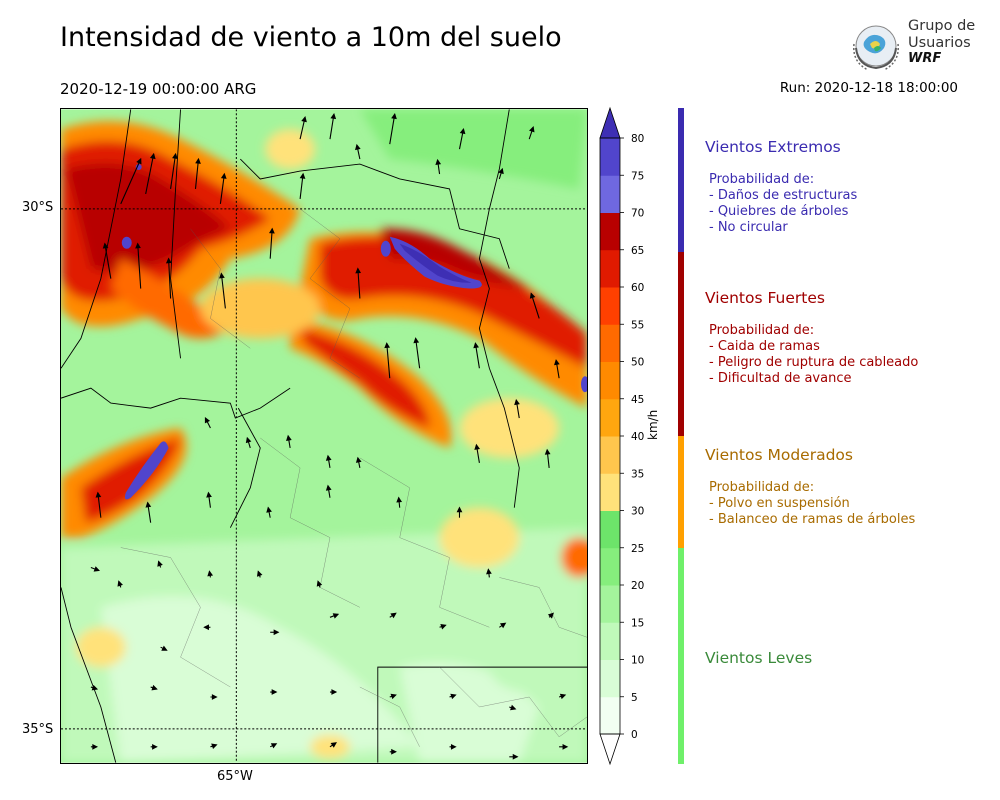  Describe the element at coordinates (637, 288) in the screenshot. I see `colorbar-tick-label: 60` at that location.